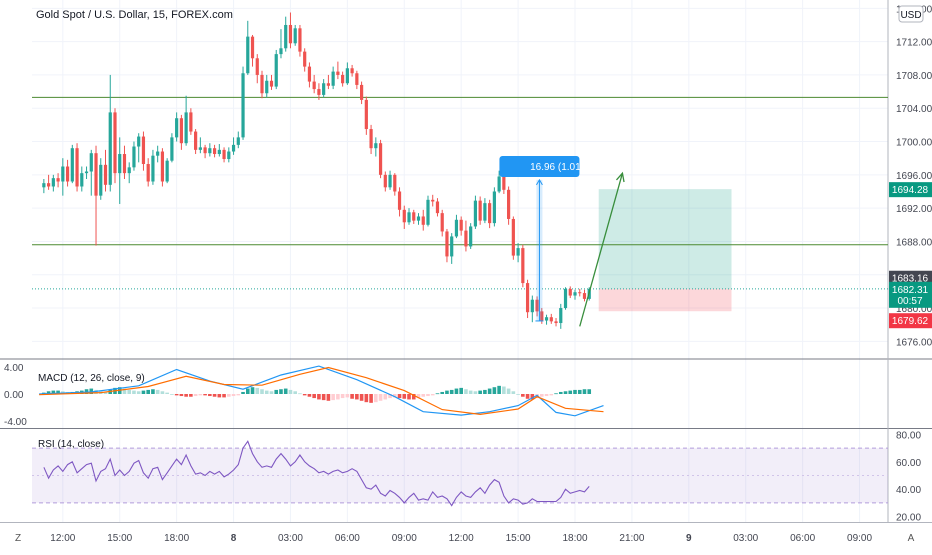  I want to click on rsi-line, so click(316, 473).